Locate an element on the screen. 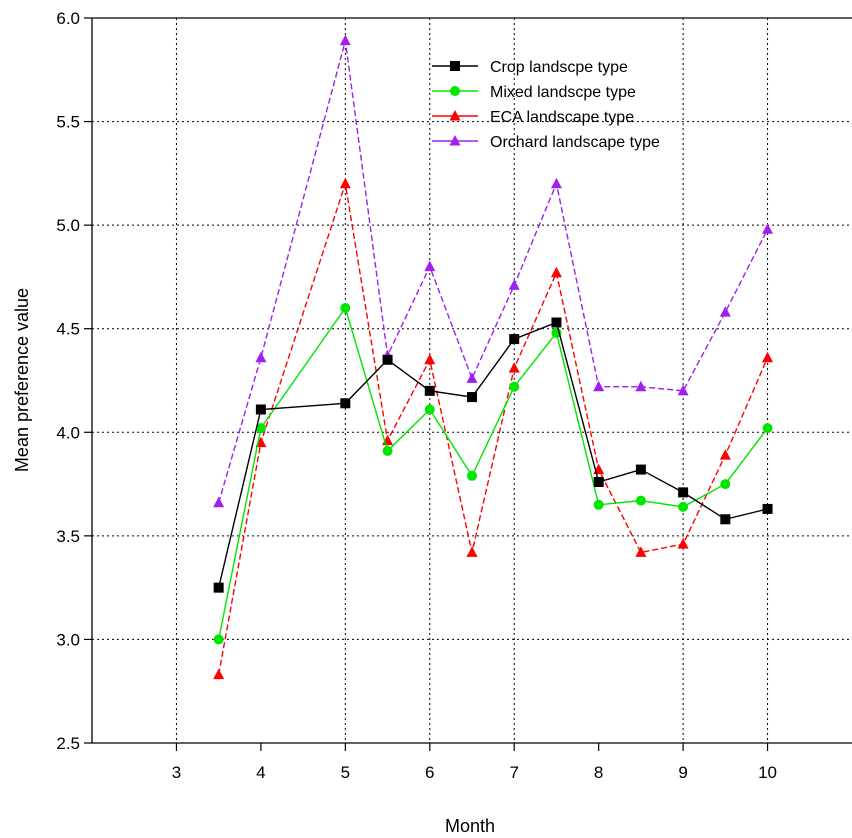  legend-label: Mixed landscpe type is located at coordinates (563, 92).